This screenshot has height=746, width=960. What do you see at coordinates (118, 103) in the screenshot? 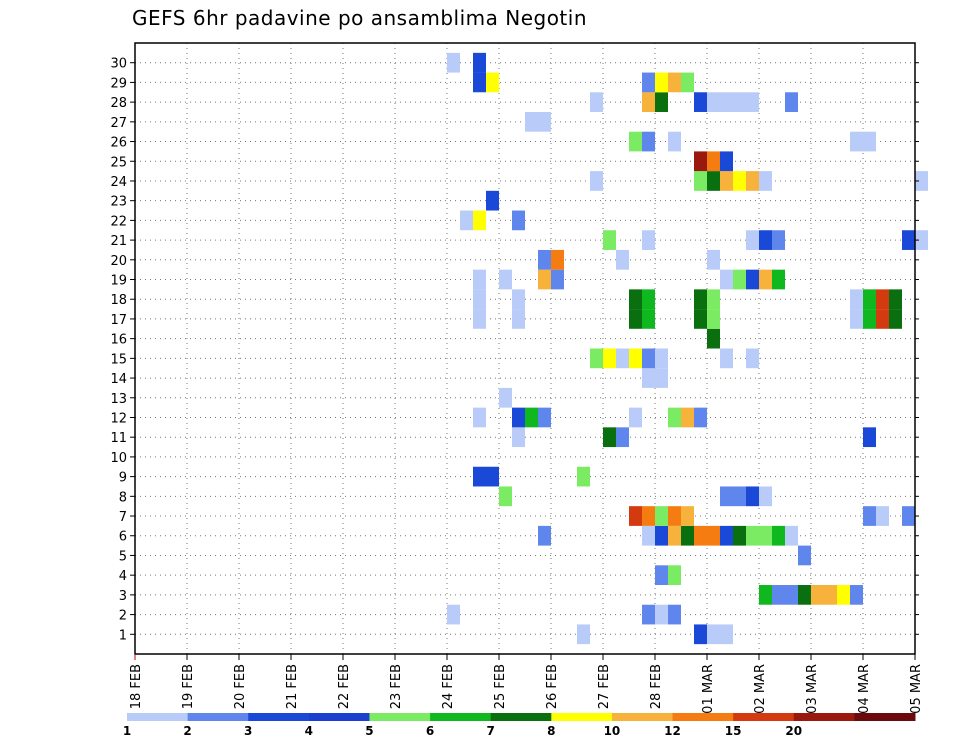
I see `y-tick-label: 28` at bounding box center [118, 103].